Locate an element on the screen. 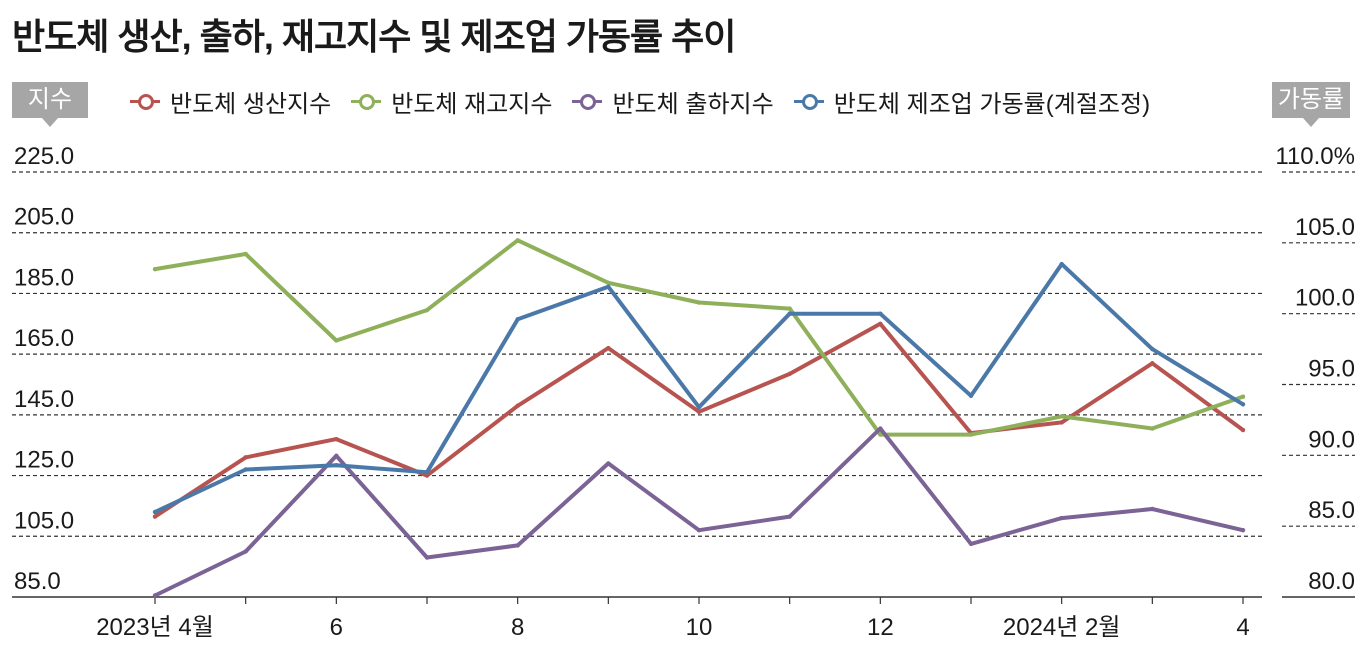 The width and height of the screenshot is (1372, 656). right-tick-label: 105.0 is located at coordinates (1325, 227).